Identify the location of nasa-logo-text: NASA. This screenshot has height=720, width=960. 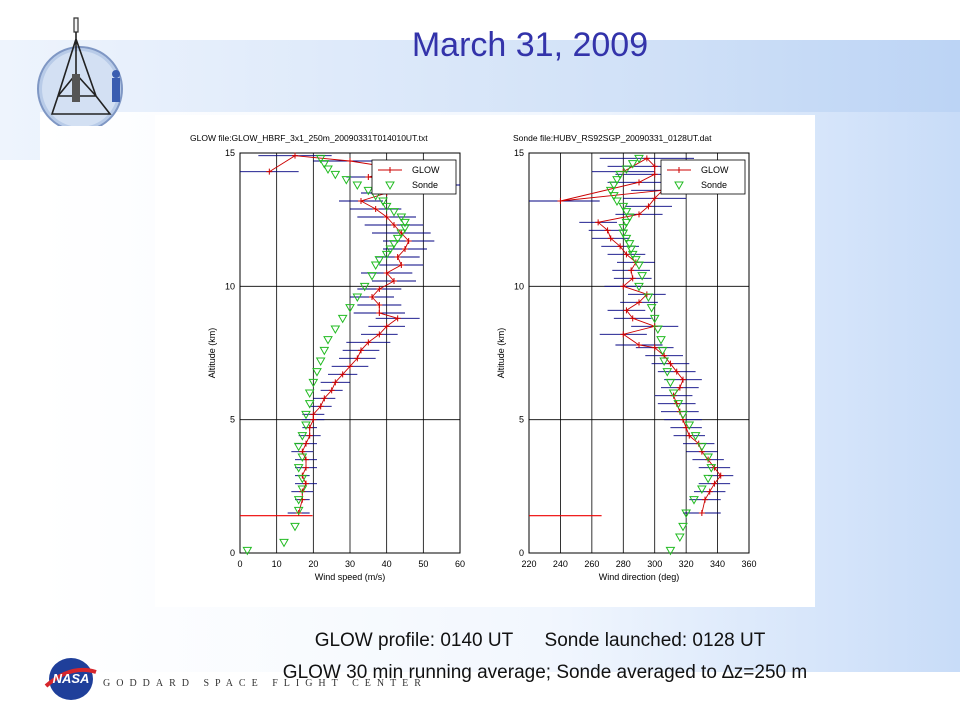
(71, 678).